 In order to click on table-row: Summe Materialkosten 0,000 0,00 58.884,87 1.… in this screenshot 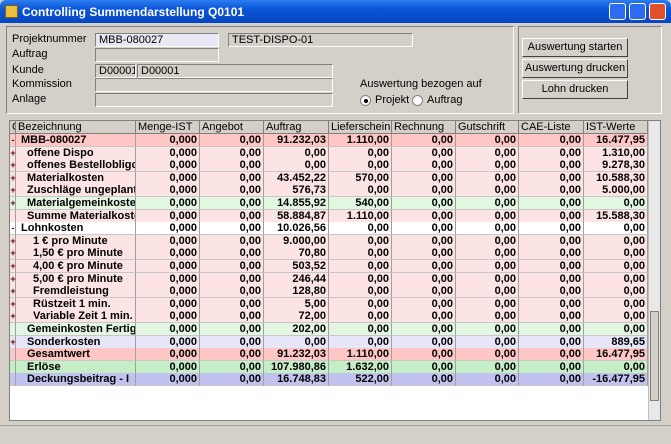, I will do `click(329, 216)`.